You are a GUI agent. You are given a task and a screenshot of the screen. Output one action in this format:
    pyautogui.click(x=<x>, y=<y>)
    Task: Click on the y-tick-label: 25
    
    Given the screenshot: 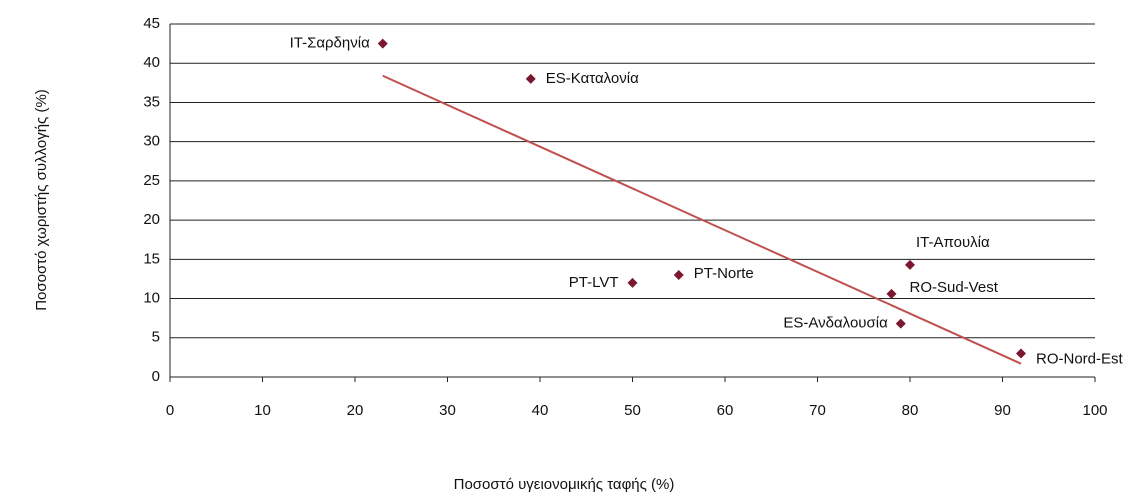 What is the action you would take?
    pyautogui.click(x=151, y=180)
    